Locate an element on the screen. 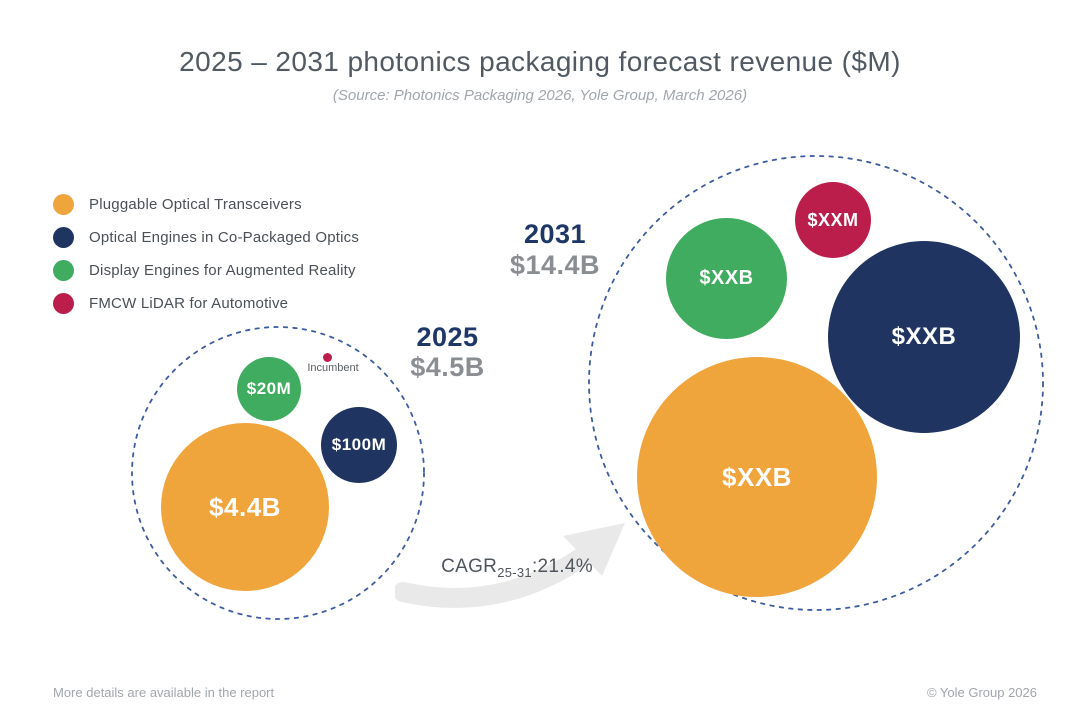  legend-item-transceivers: Pluggable Optical Transceivers is located at coordinates (206, 204).